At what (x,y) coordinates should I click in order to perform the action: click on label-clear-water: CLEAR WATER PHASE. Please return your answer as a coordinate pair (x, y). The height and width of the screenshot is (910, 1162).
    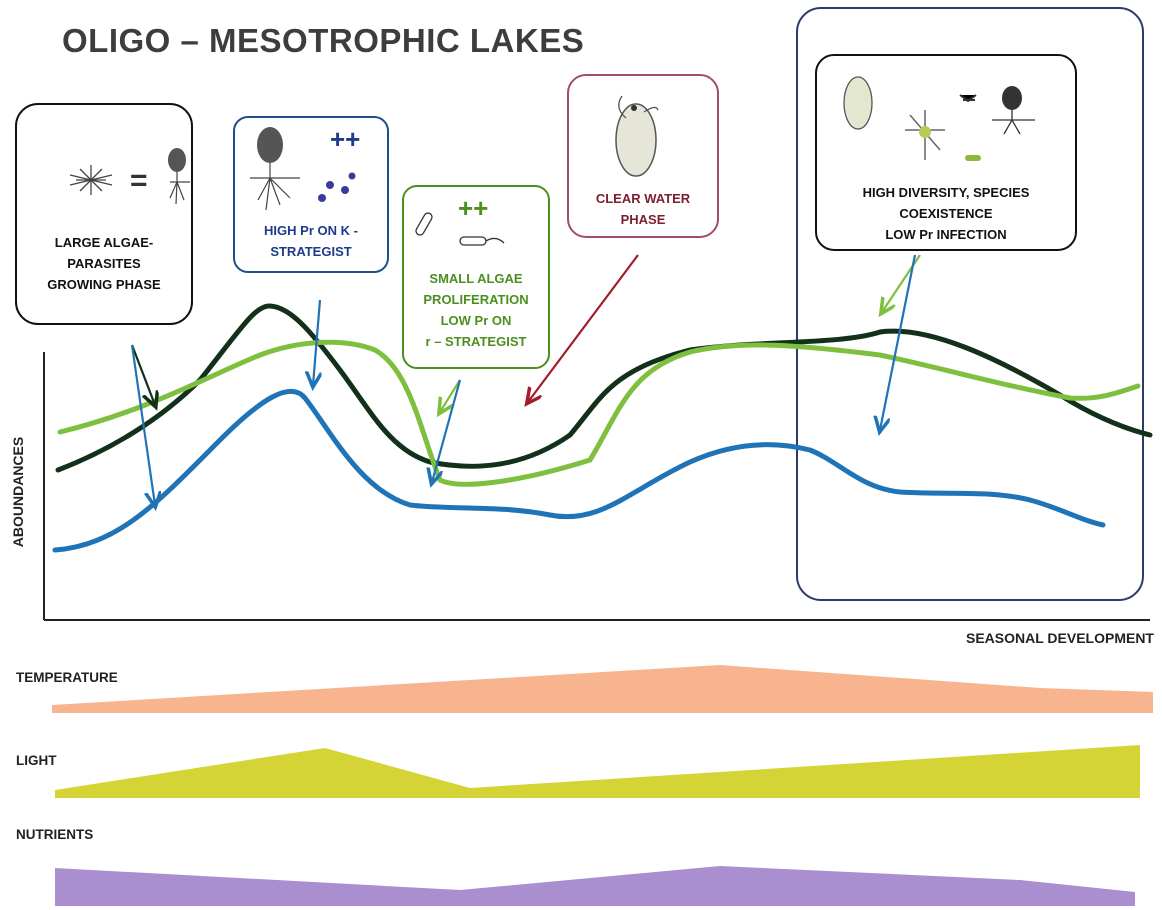
    Looking at the image, I should click on (643, 209).